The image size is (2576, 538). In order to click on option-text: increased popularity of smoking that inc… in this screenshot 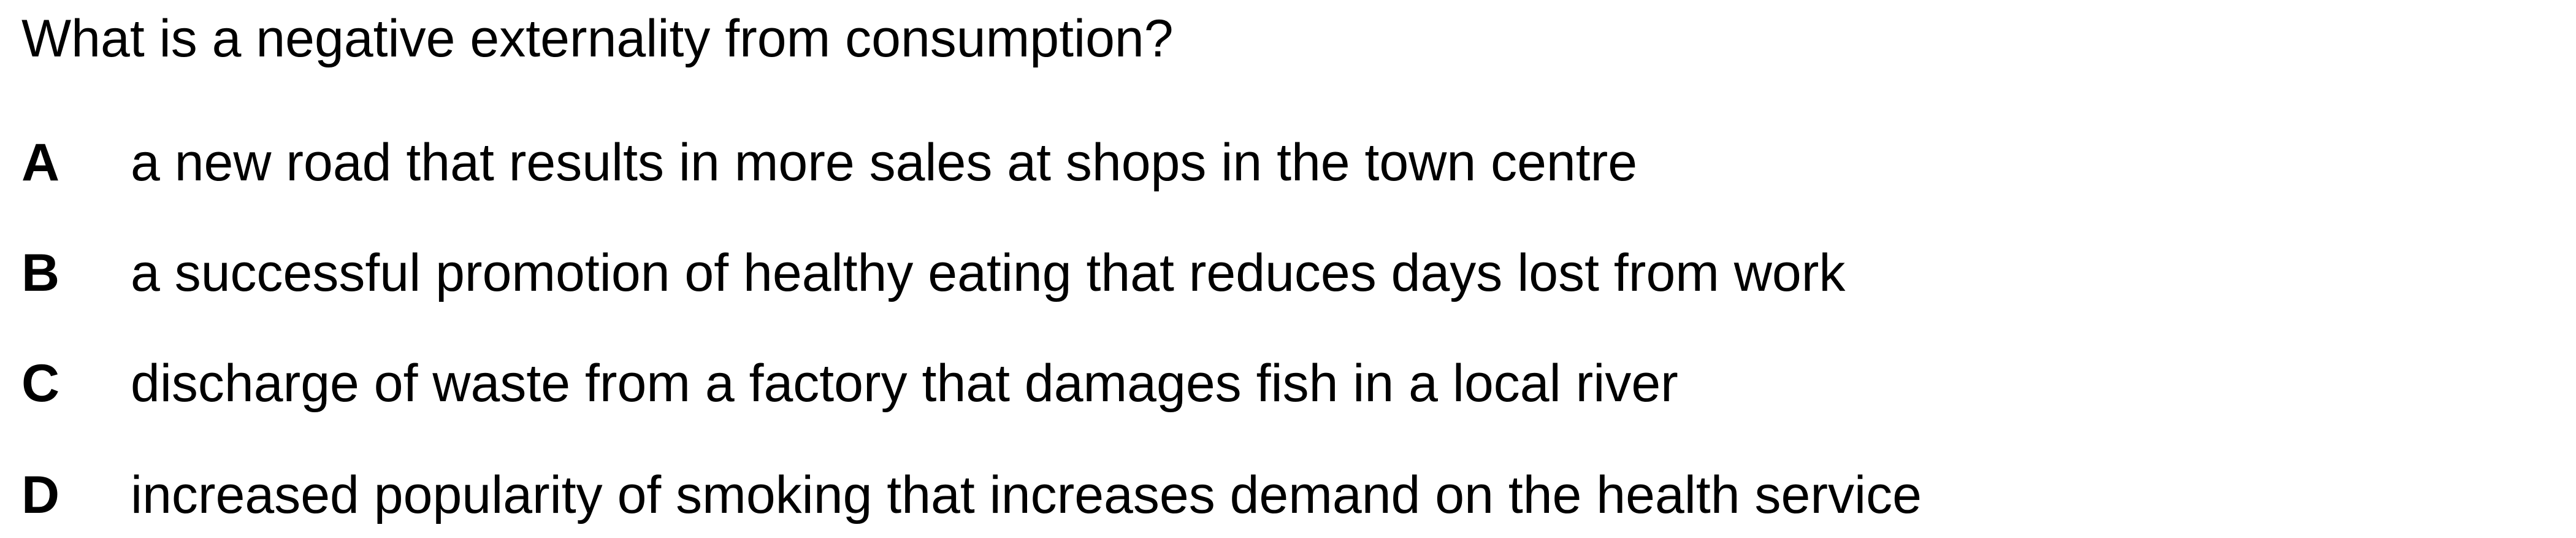, I will do `click(1026, 495)`.